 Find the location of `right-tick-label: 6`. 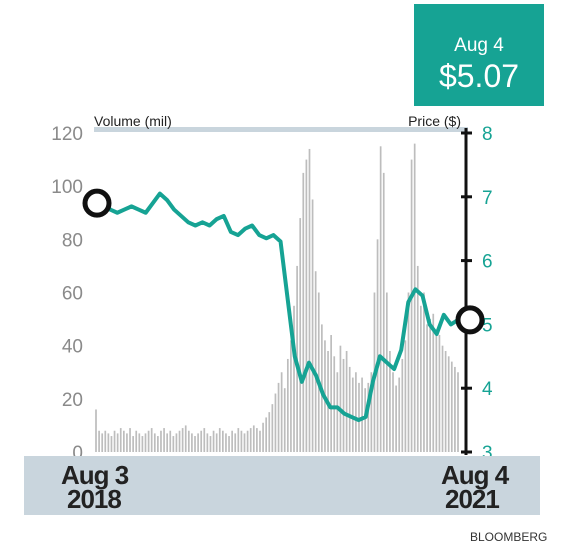

right-tick-label: 6 is located at coordinates (487, 262).